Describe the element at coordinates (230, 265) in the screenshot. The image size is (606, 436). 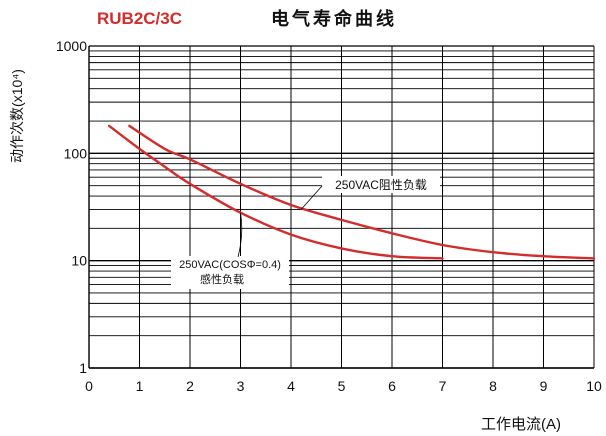
I see `annotation-inductive: 250VAC(COSΦ=0.4)` at that location.